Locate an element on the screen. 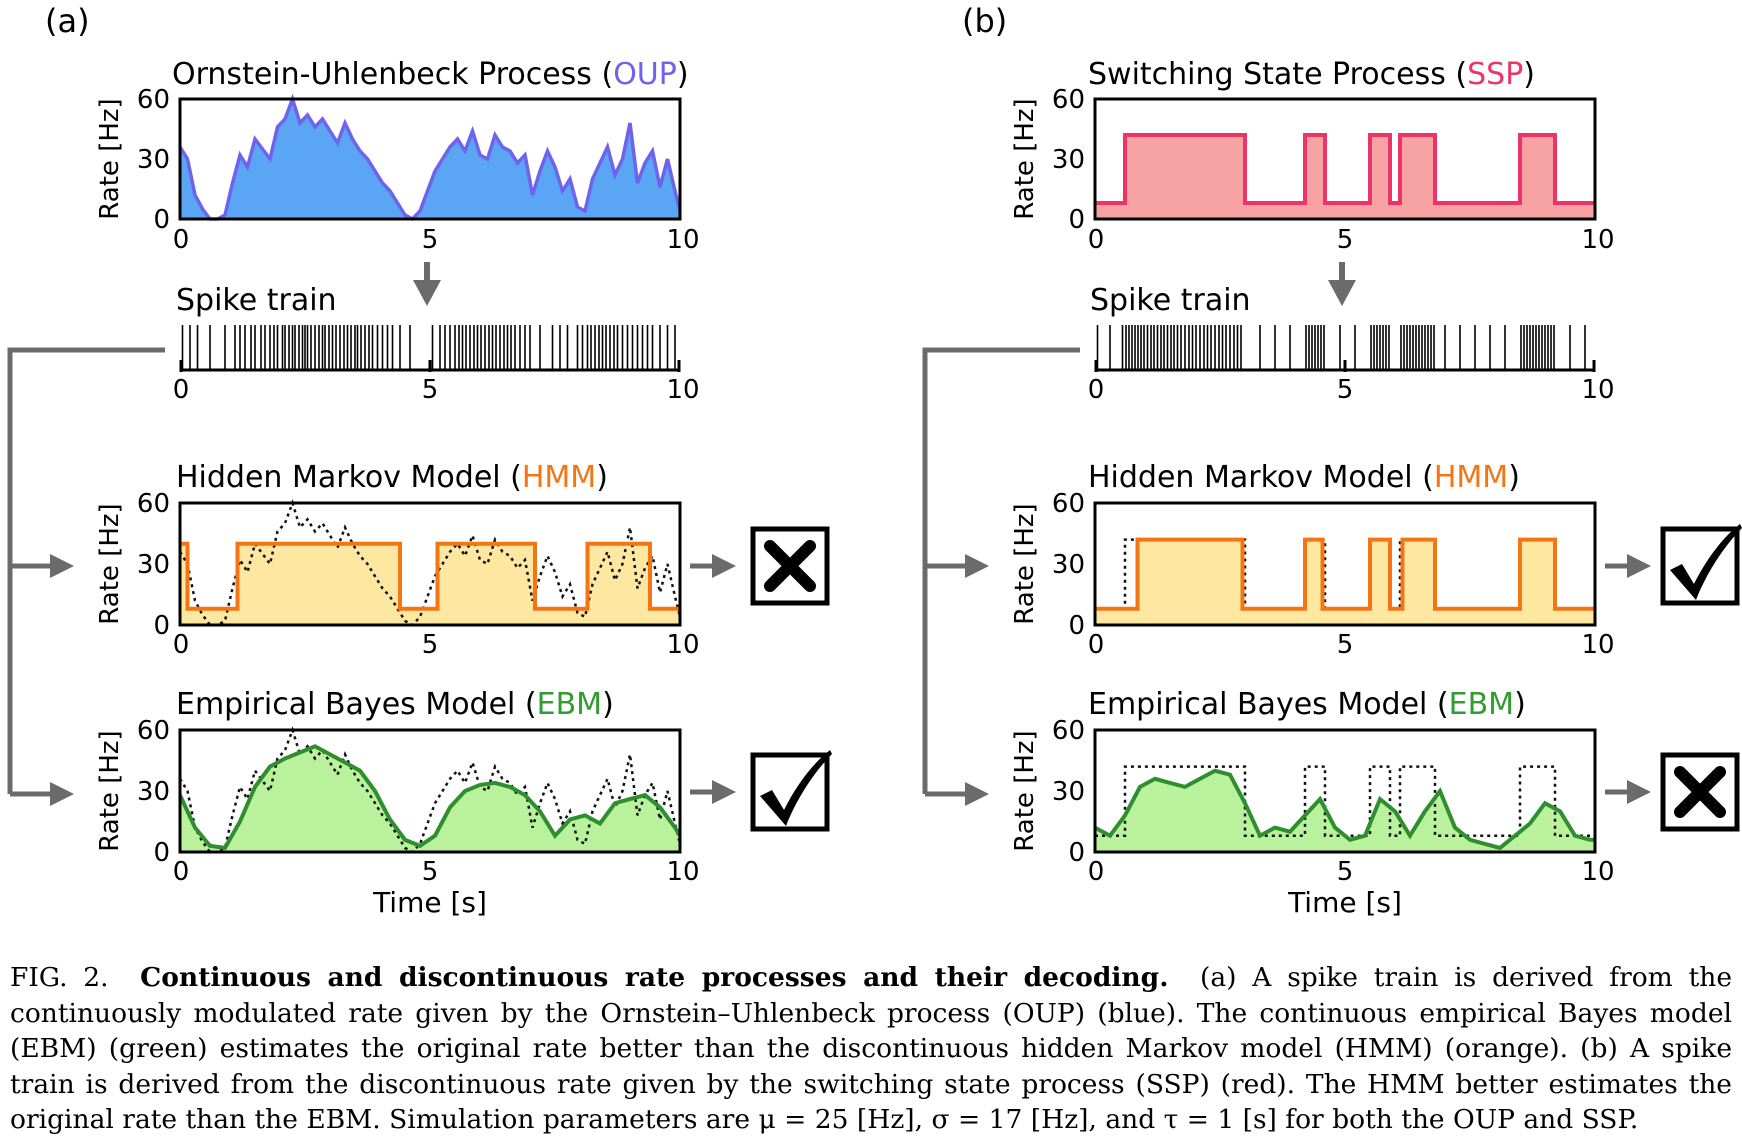  hmm-estimate-line-b is located at coordinates (1345, 574).